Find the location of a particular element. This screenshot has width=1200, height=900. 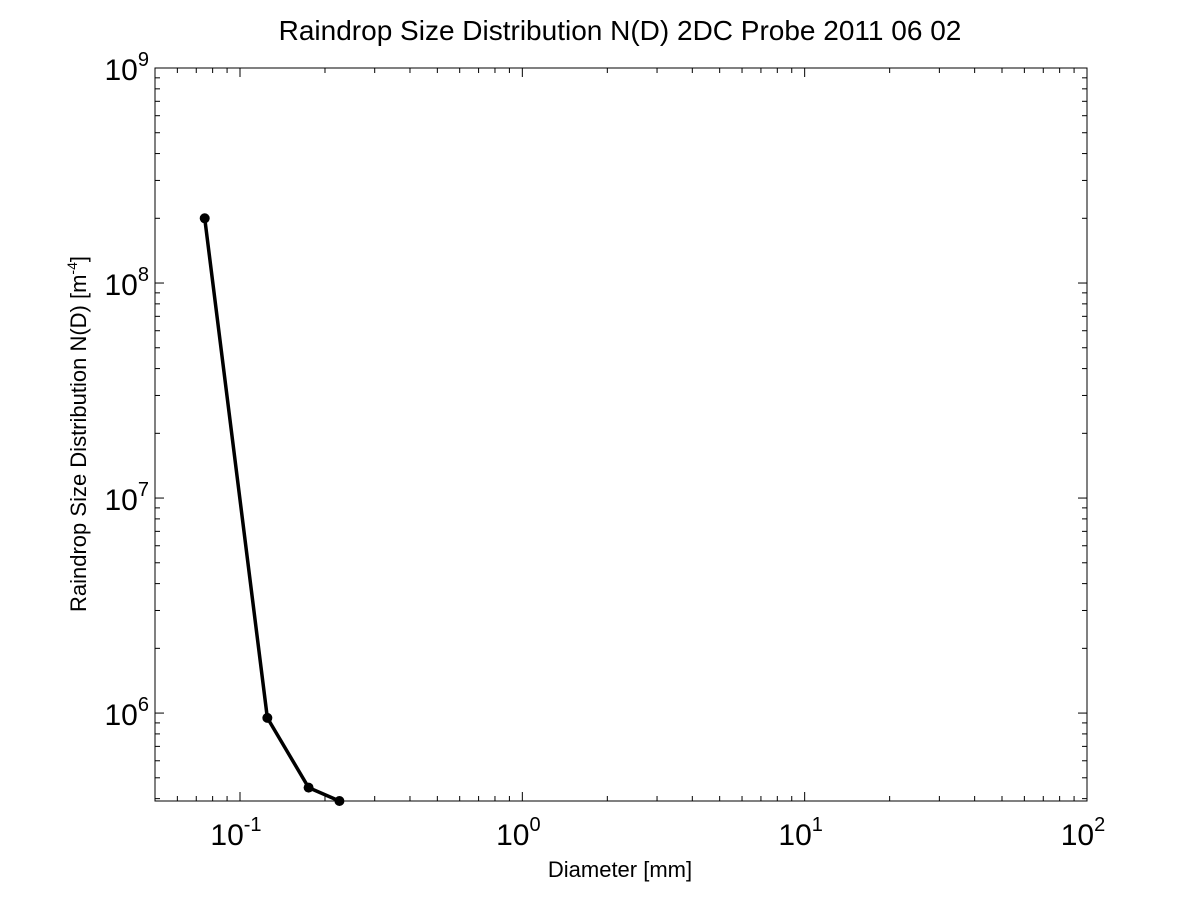

x-tick-label: 10² is located at coordinates (1083, 833).